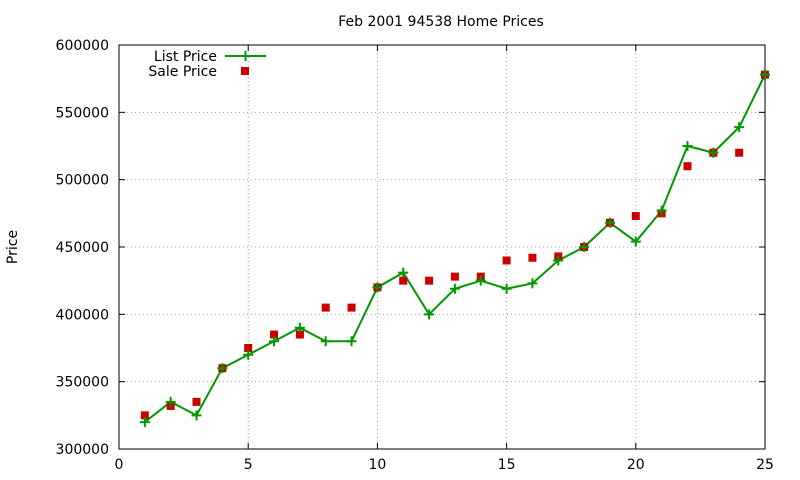 The height and width of the screenshot is (480, 800). What do you see at coordinates (182, 72) in the screenshot?
I see `legend-label-sale-price: Sale Price` at bounding box center [182, 72].